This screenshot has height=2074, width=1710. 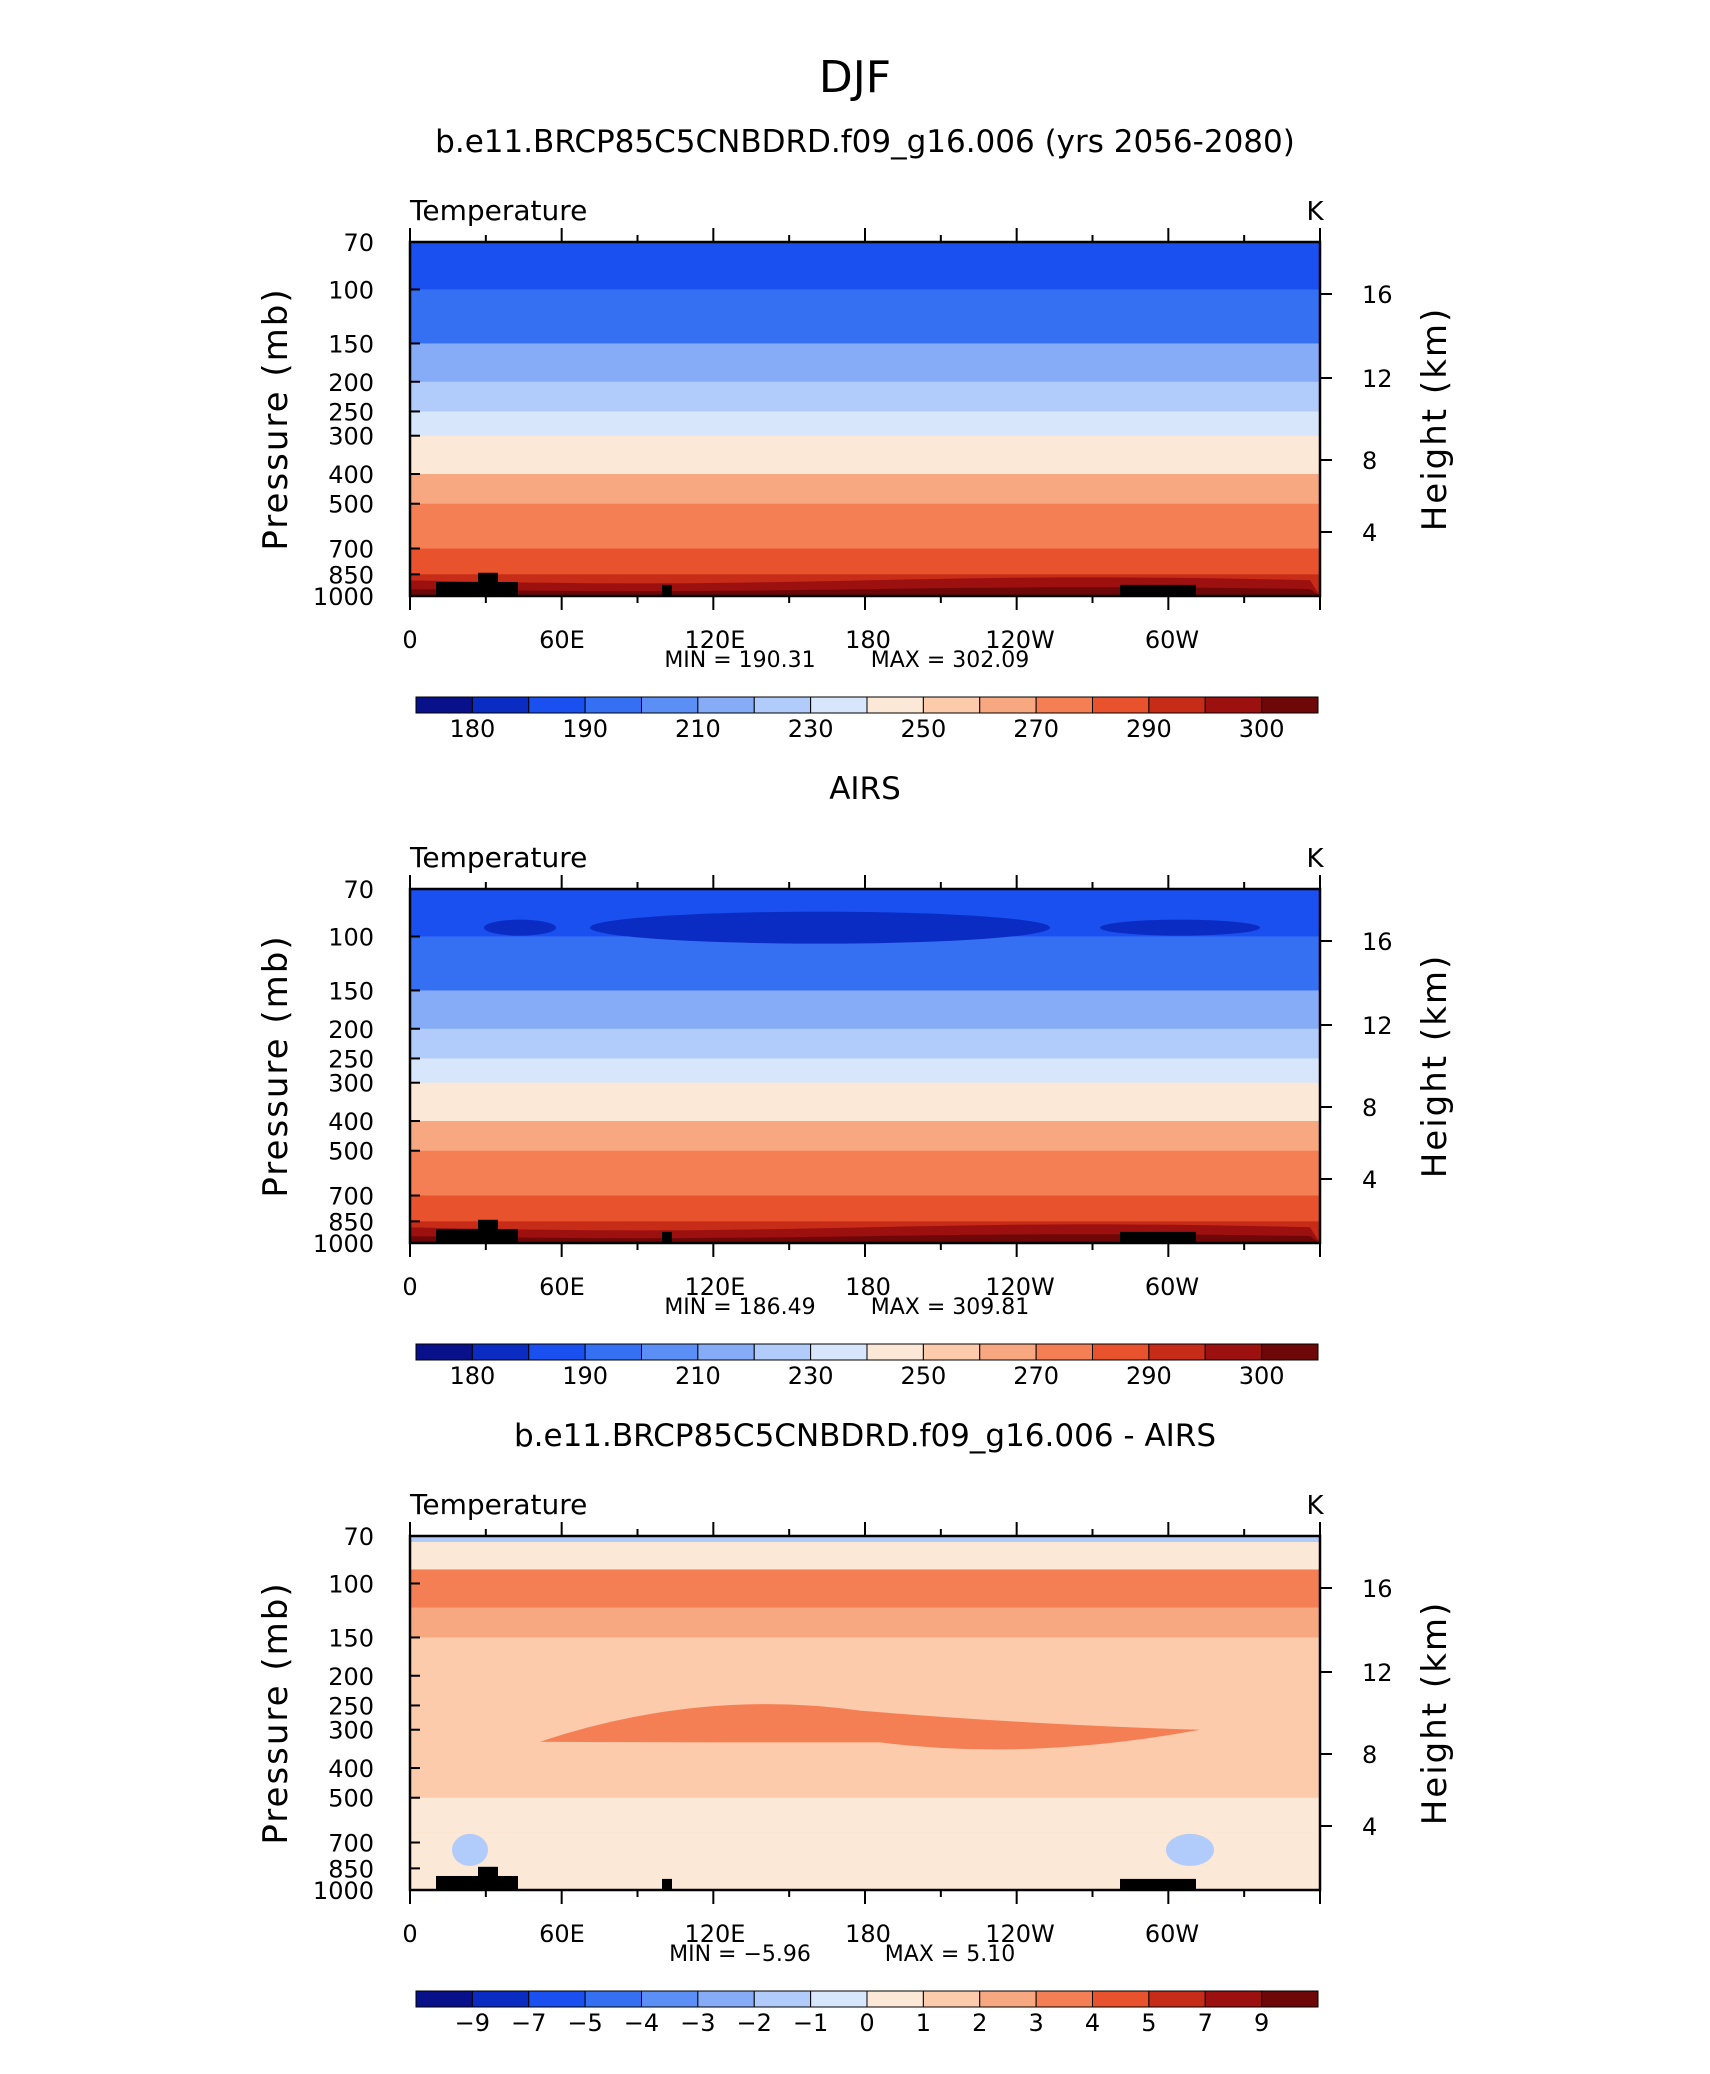 I want to click on colorbar-label: 180, so click(x=472, y=1376).